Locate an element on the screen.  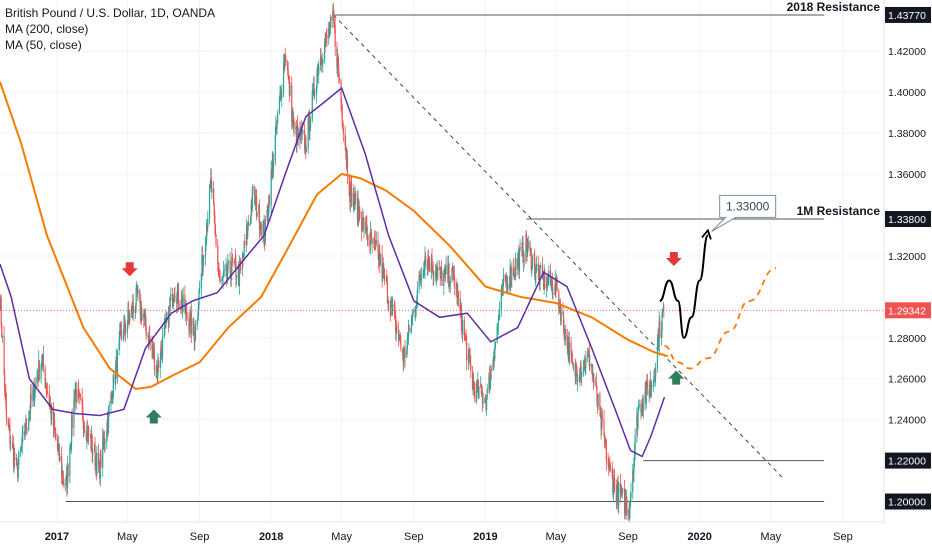
level-value-box is located at coordinates (908, 460).